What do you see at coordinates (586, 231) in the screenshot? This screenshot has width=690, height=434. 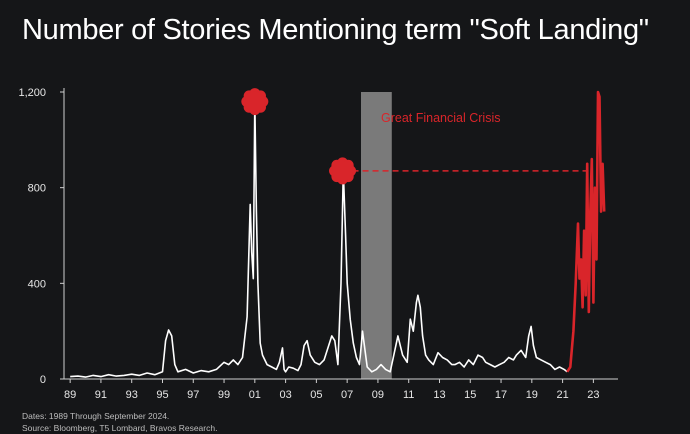 I see `series-line-red` at bounding box center [586, 231].